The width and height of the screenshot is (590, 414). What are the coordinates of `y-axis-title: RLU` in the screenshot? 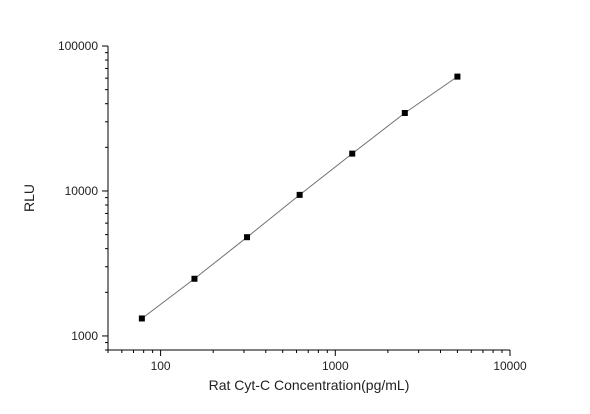 It's located at (29, 198).